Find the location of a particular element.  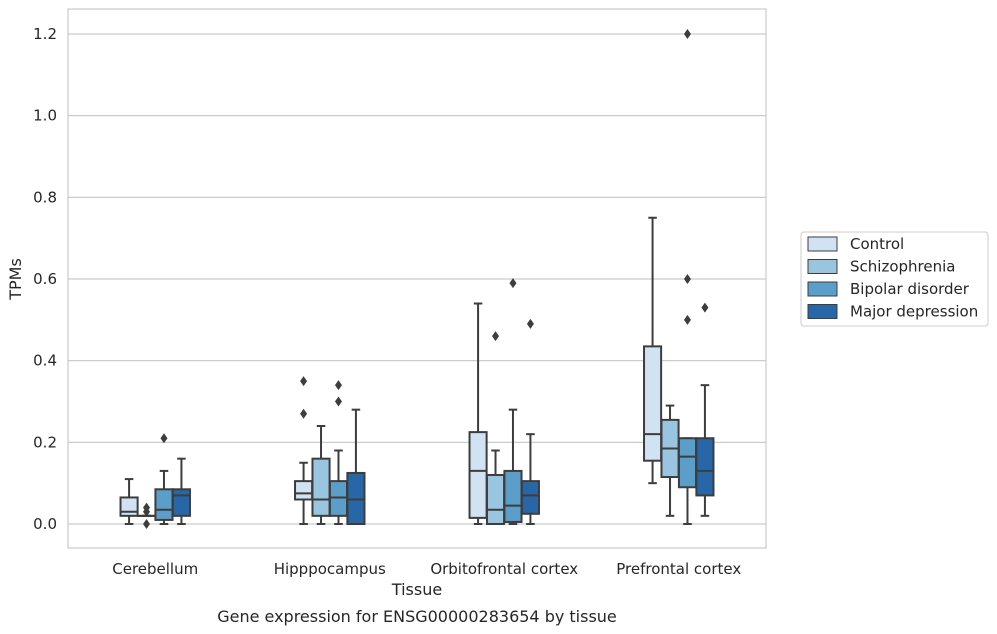

legend-label: Schizophrenia is located at coordinates (902, 267).